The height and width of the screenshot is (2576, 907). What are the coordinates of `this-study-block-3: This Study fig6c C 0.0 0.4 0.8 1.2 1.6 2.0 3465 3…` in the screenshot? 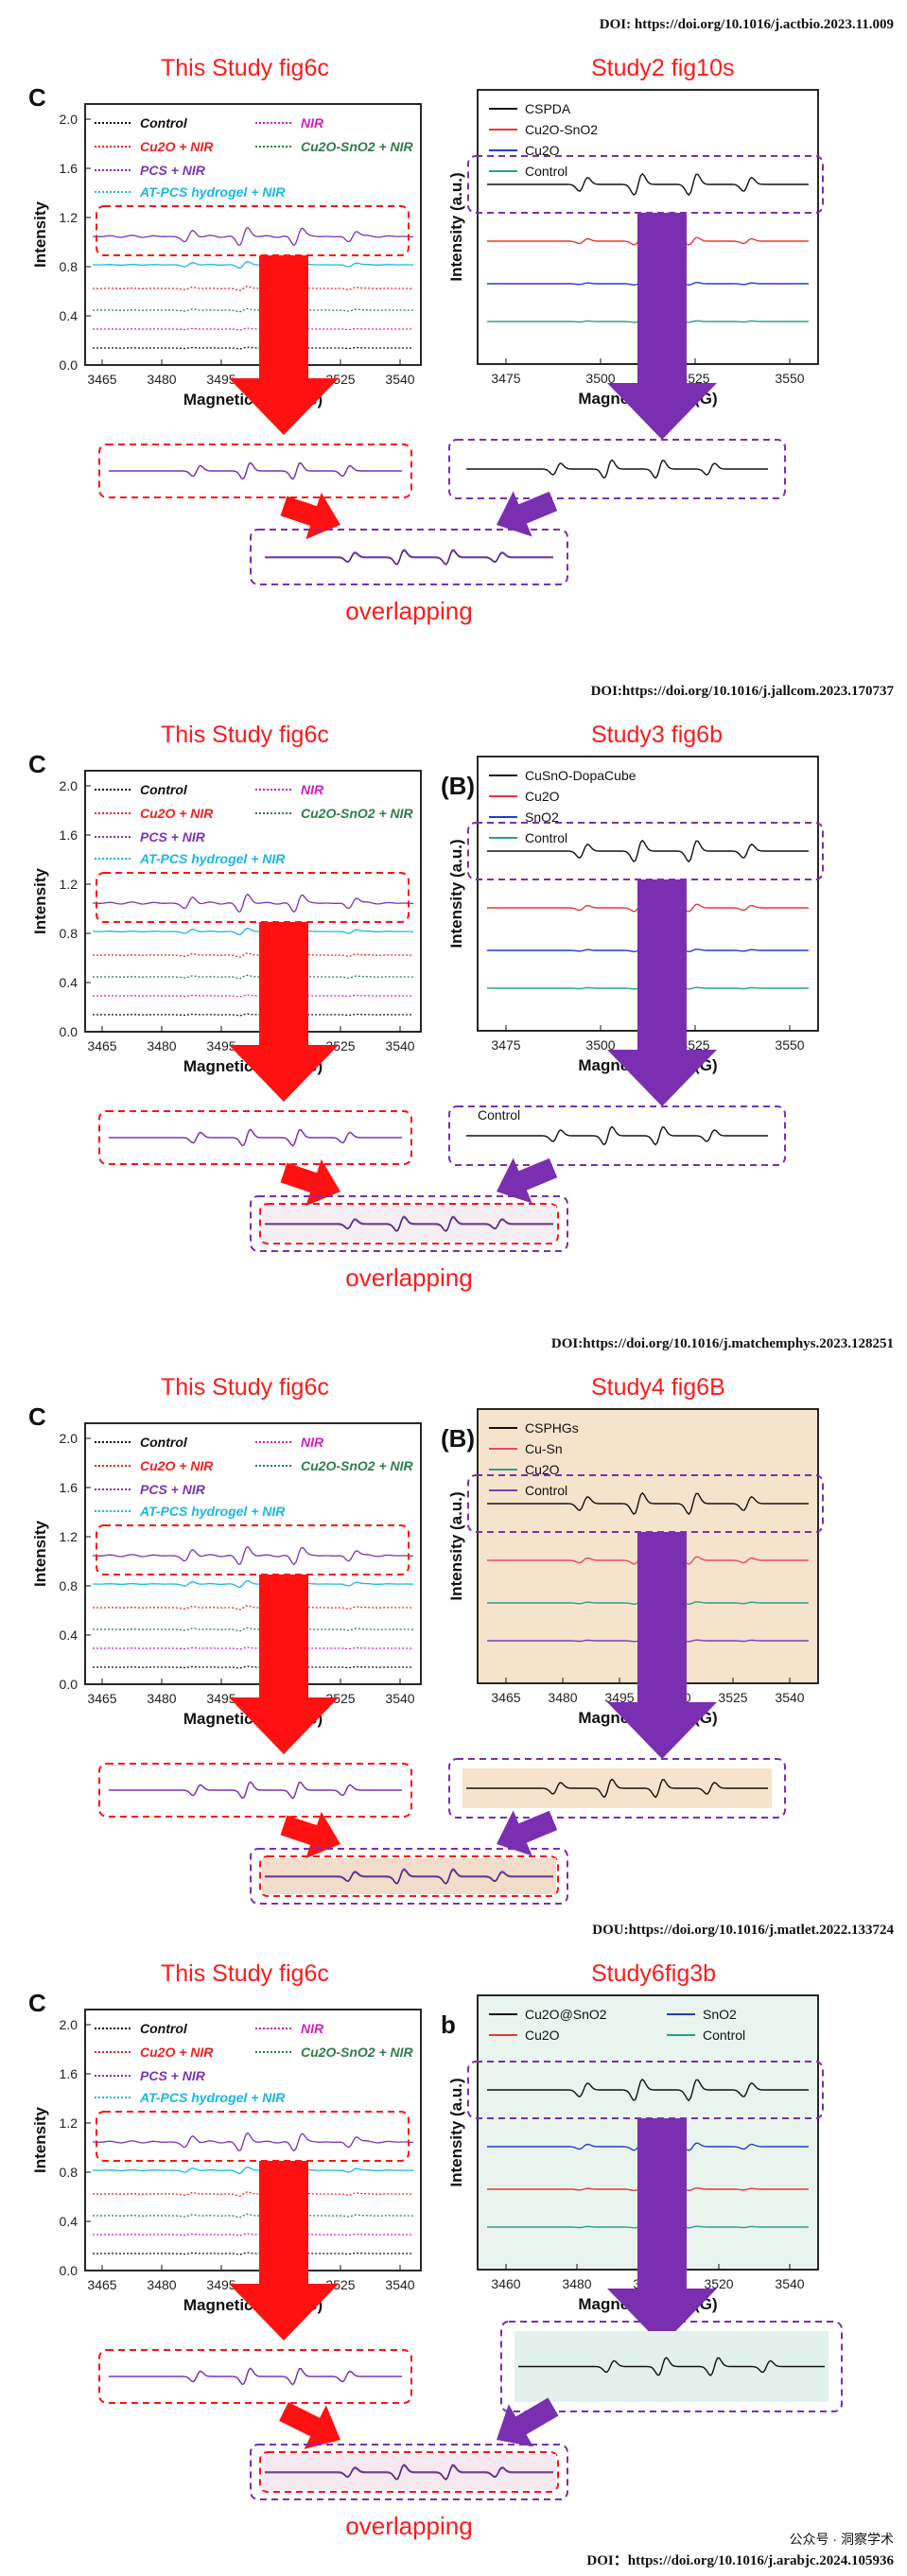 It's located at (225, 2150).